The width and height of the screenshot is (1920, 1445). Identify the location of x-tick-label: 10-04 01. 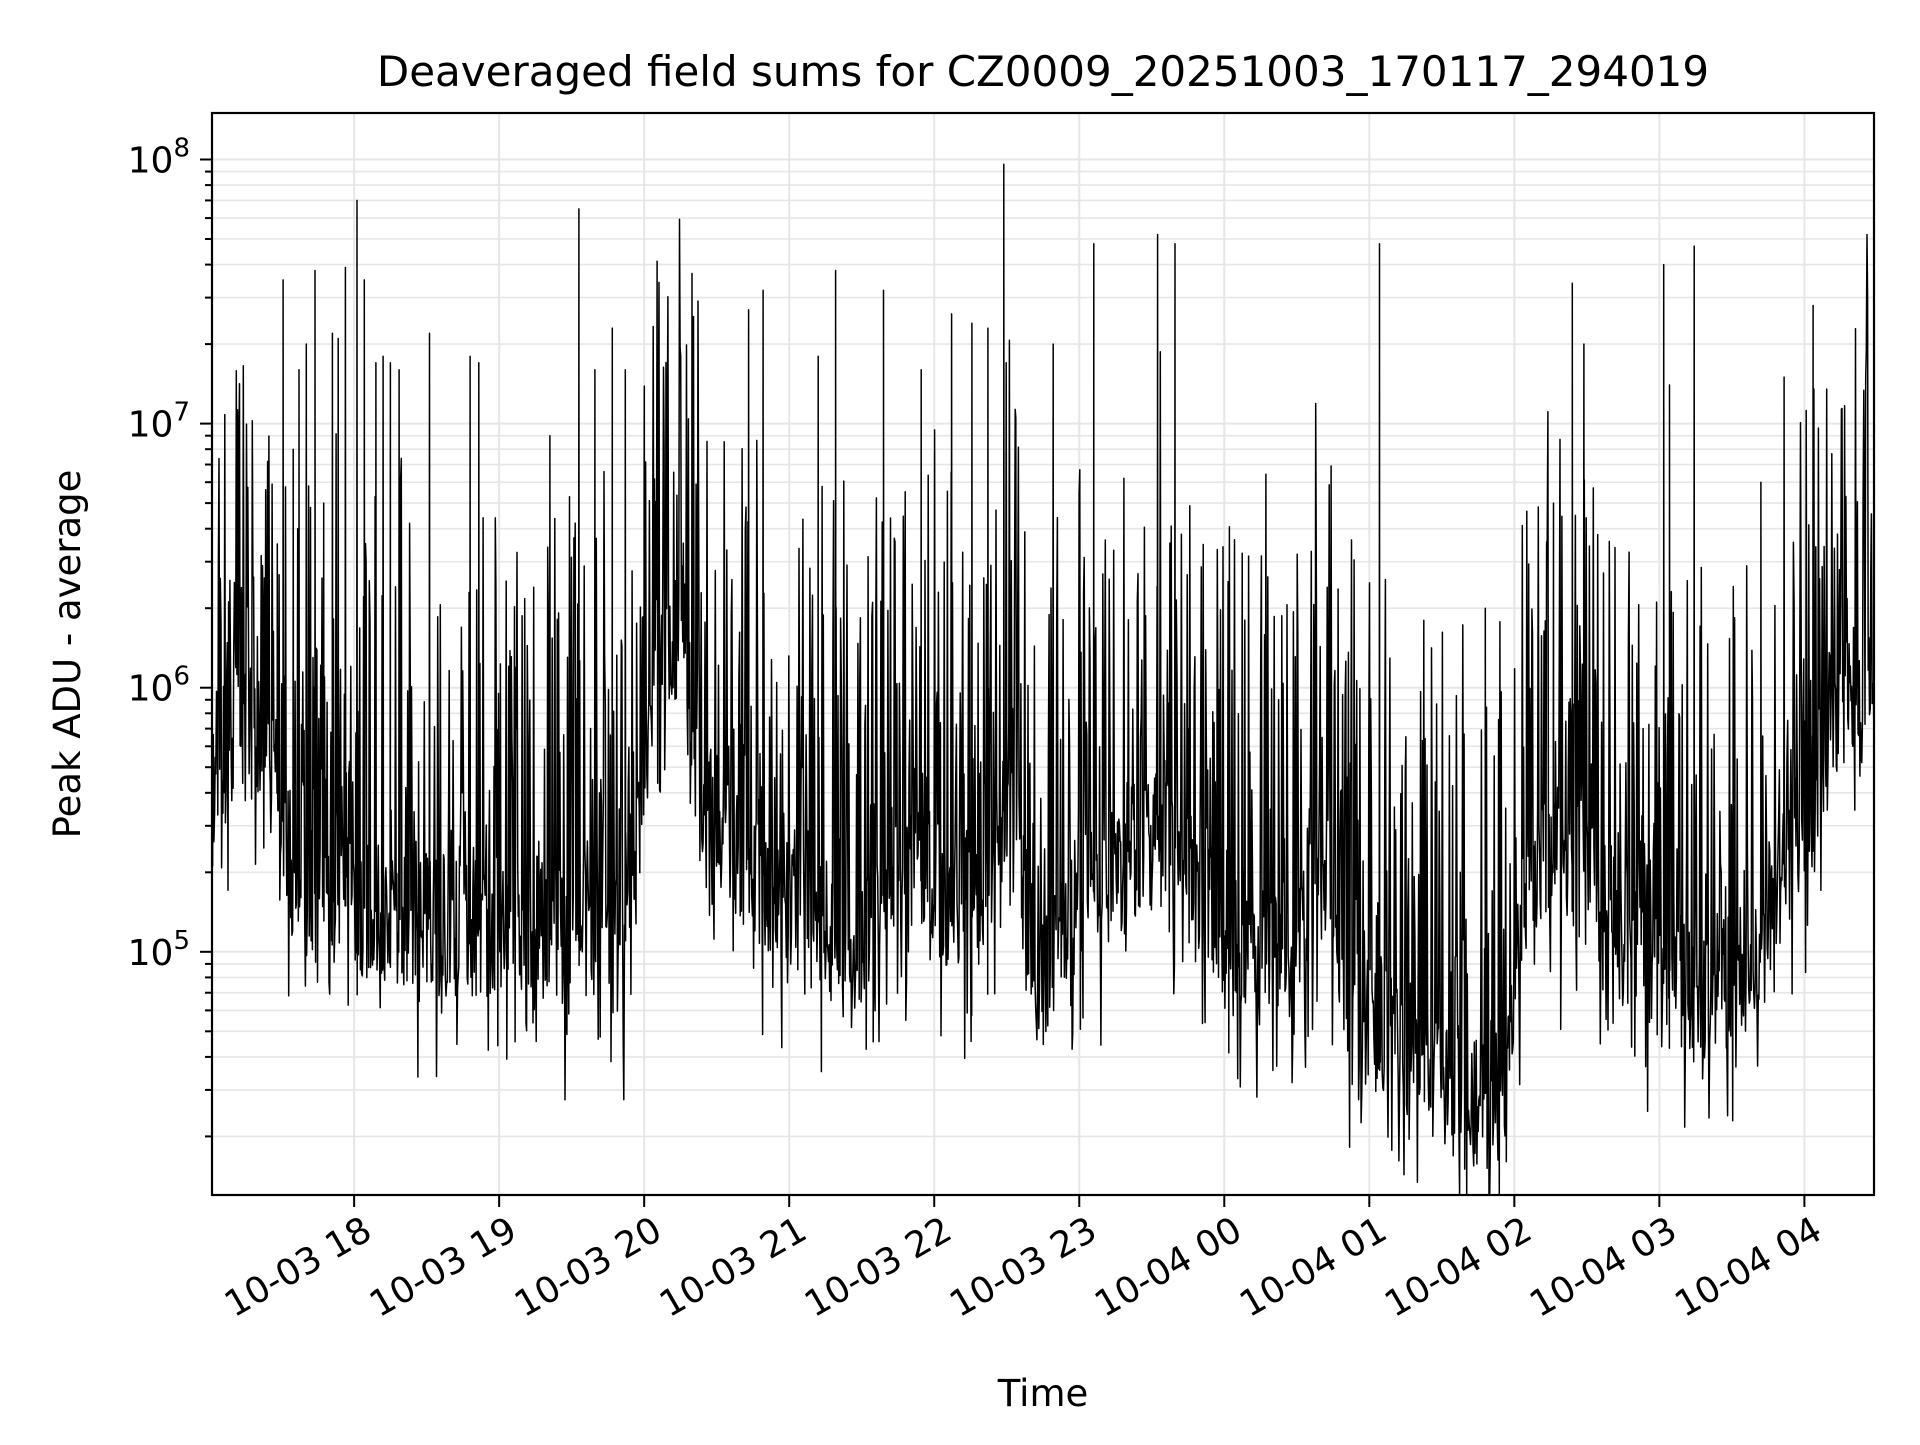
(1313, 1267).